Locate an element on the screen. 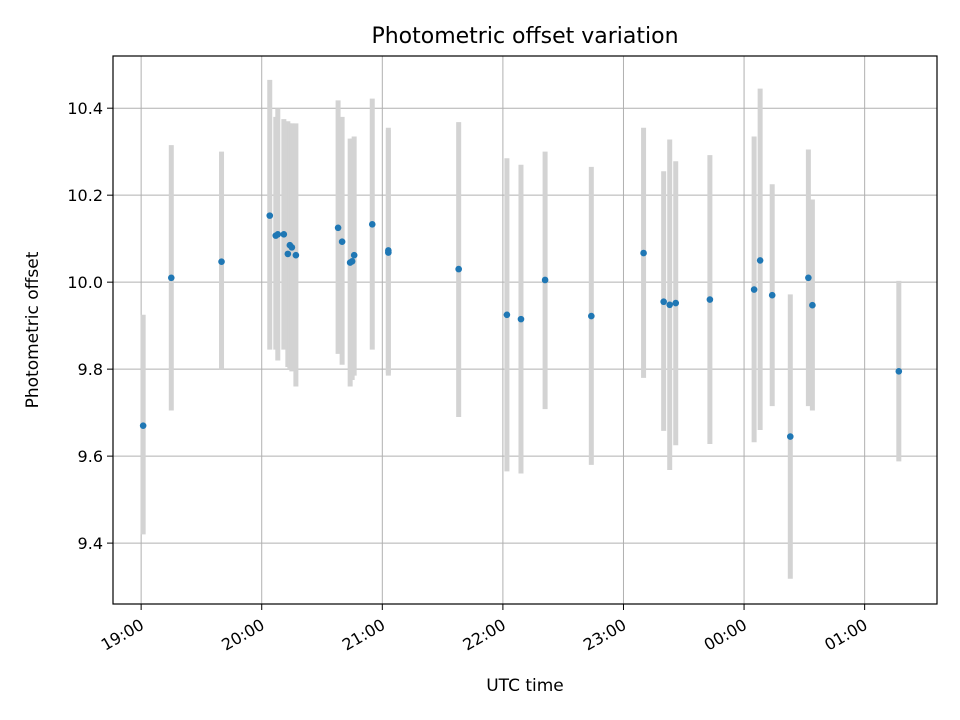  y-tick-label: 9.4 is located at coordinates (90, 543).